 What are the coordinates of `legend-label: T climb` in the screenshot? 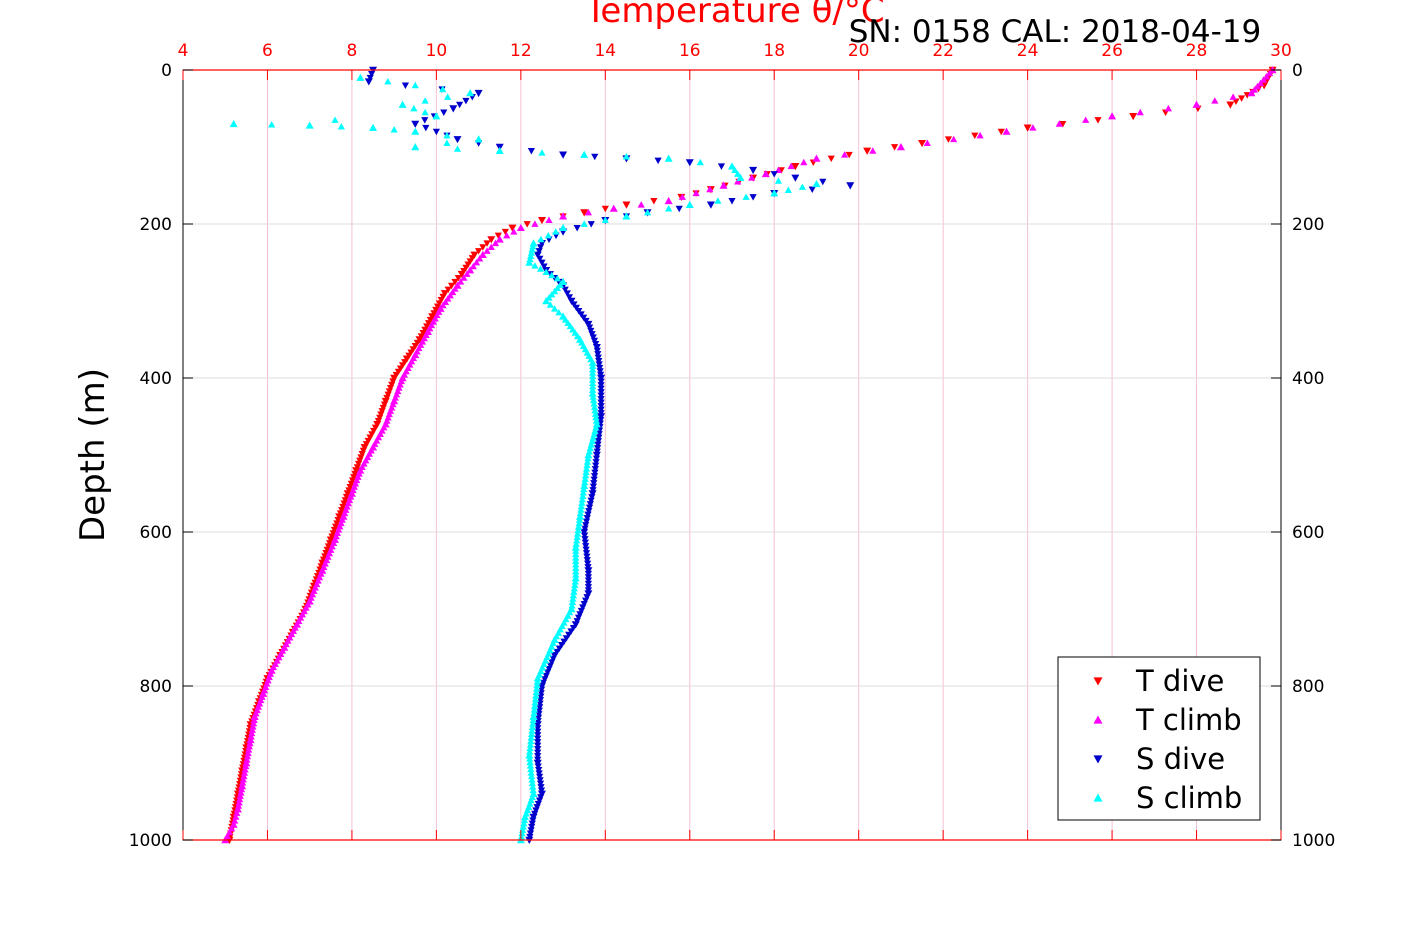 It's located at (1188, 720).